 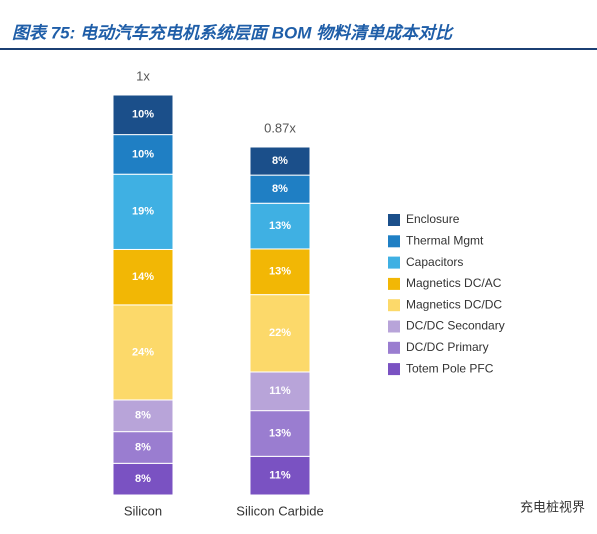 What do you see at coordinates (447, 347) in the screenshot?
I see `legend-label: DC/DC Primary` at bounding box center [447, 347].